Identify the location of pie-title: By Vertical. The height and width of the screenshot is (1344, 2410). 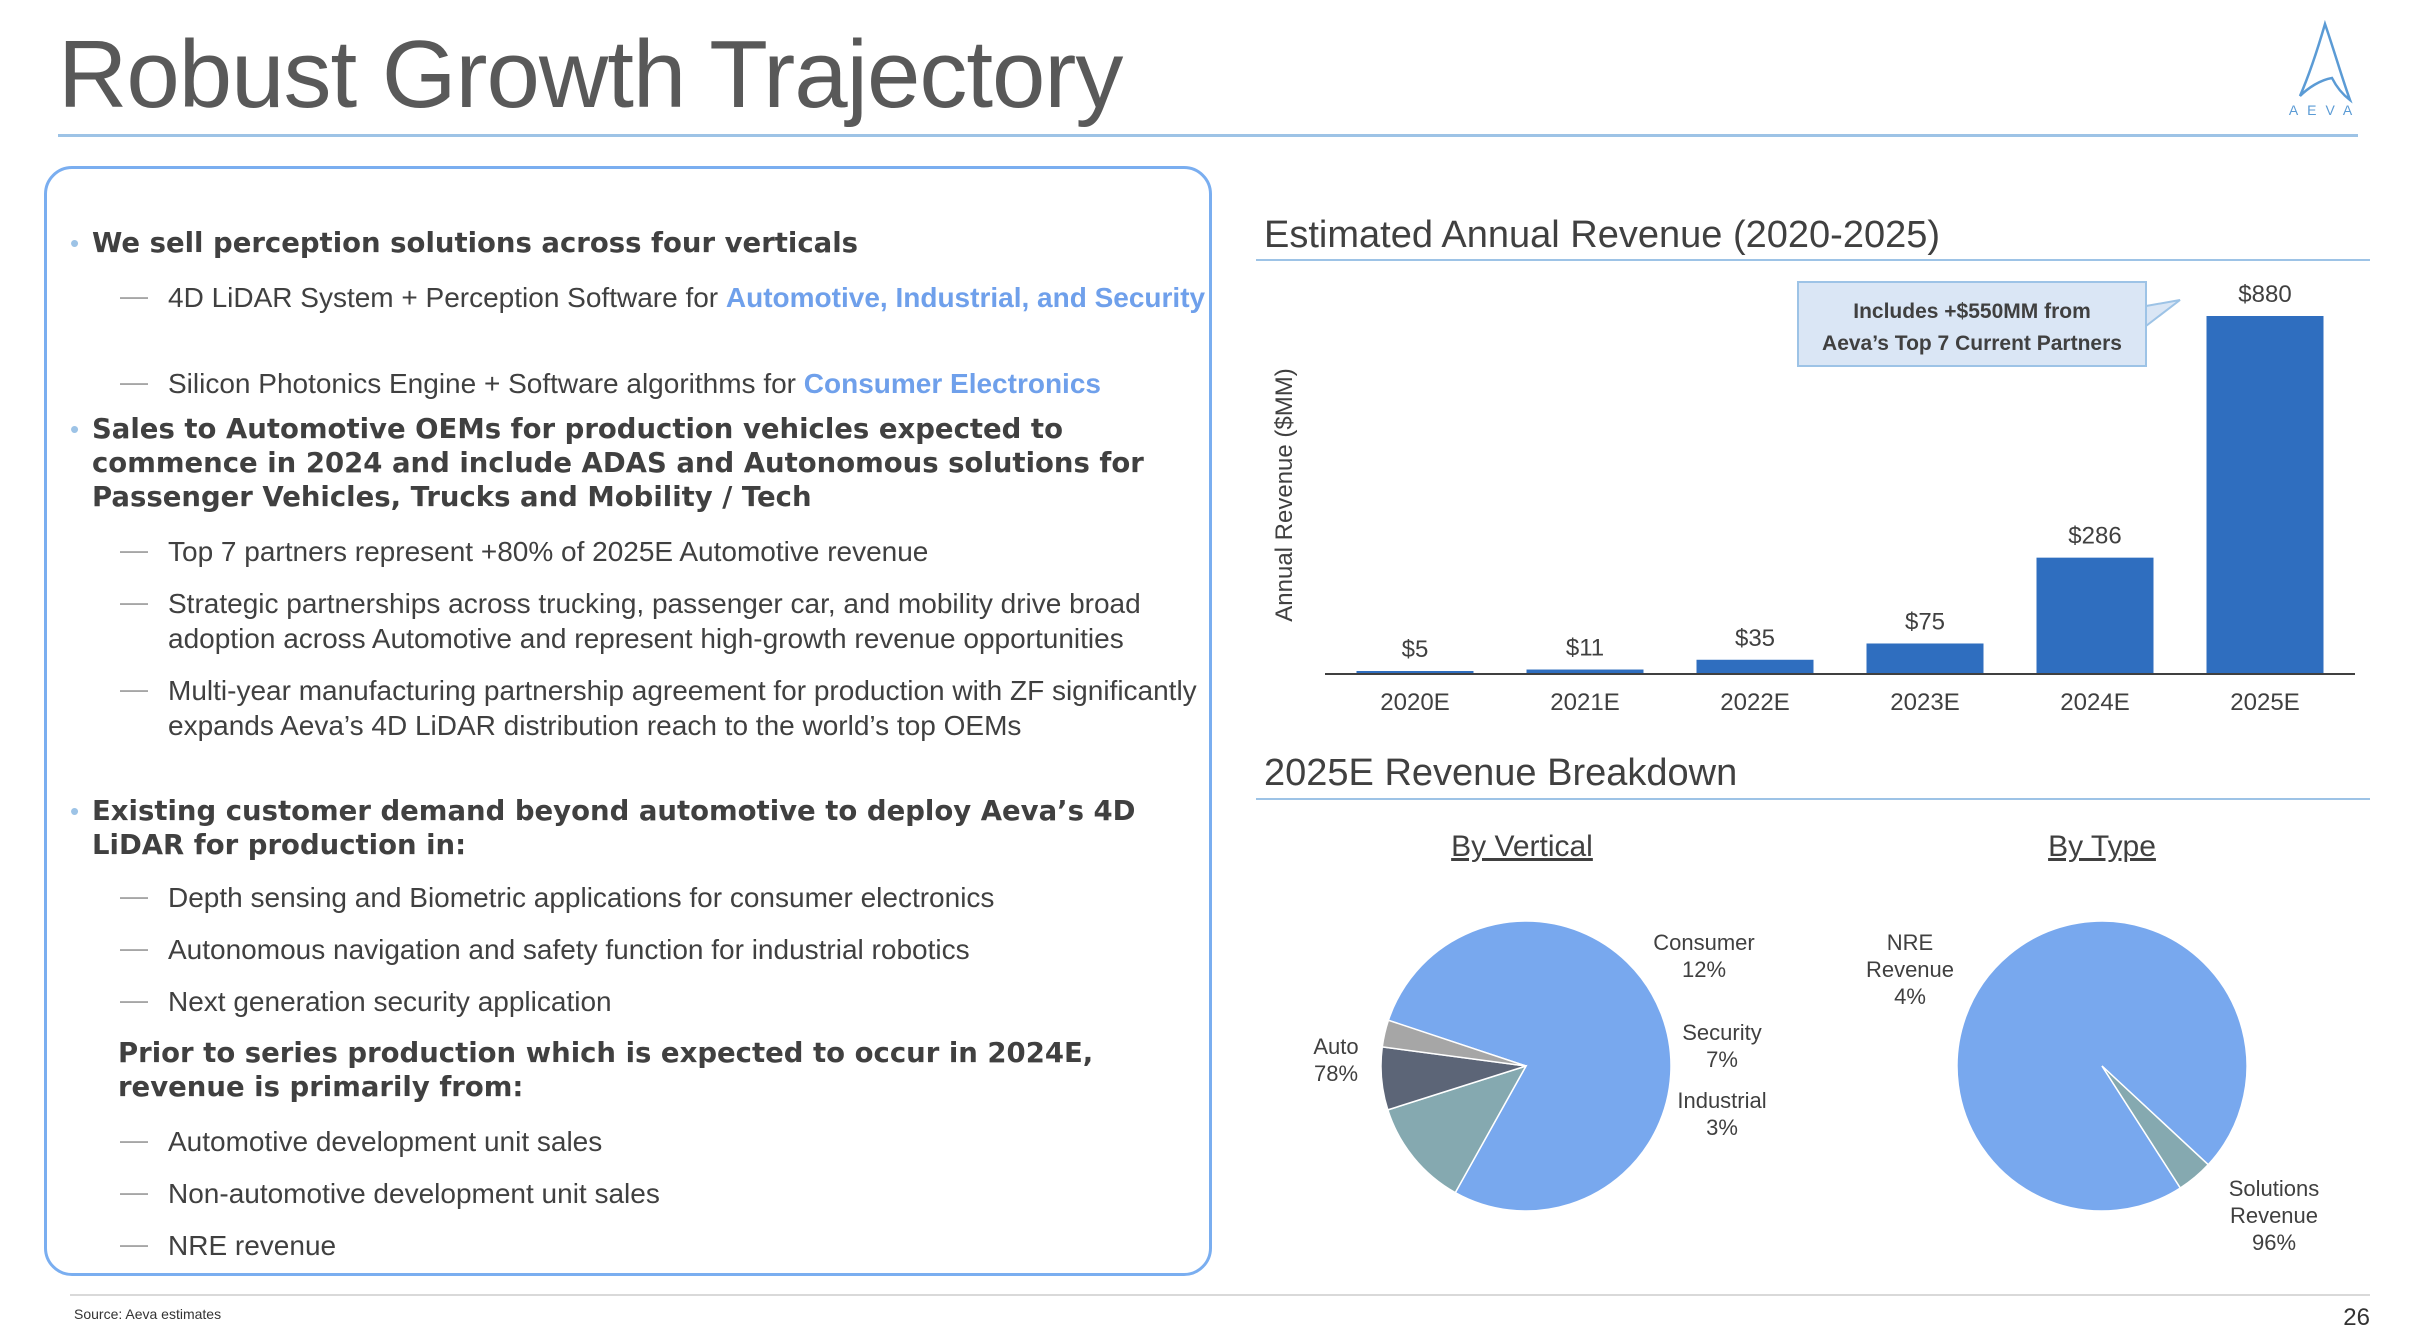
(1522, 846).